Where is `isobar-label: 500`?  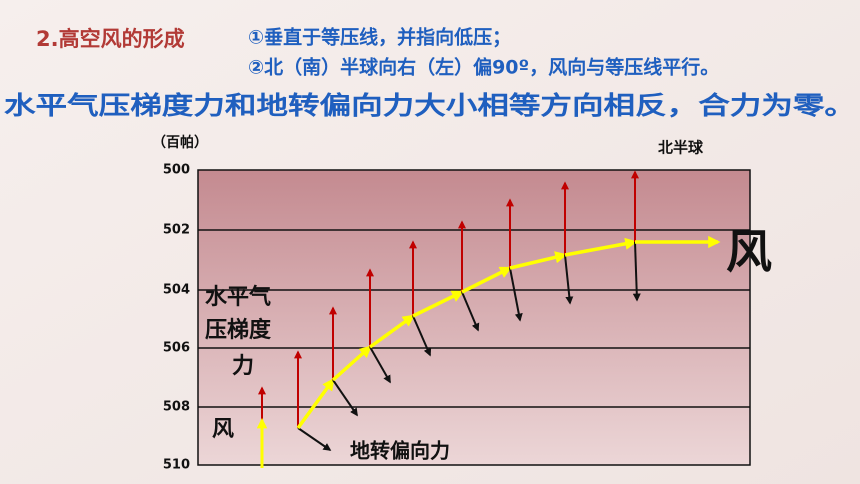
isobar-label: 500 is located at coordinates (176, 170).